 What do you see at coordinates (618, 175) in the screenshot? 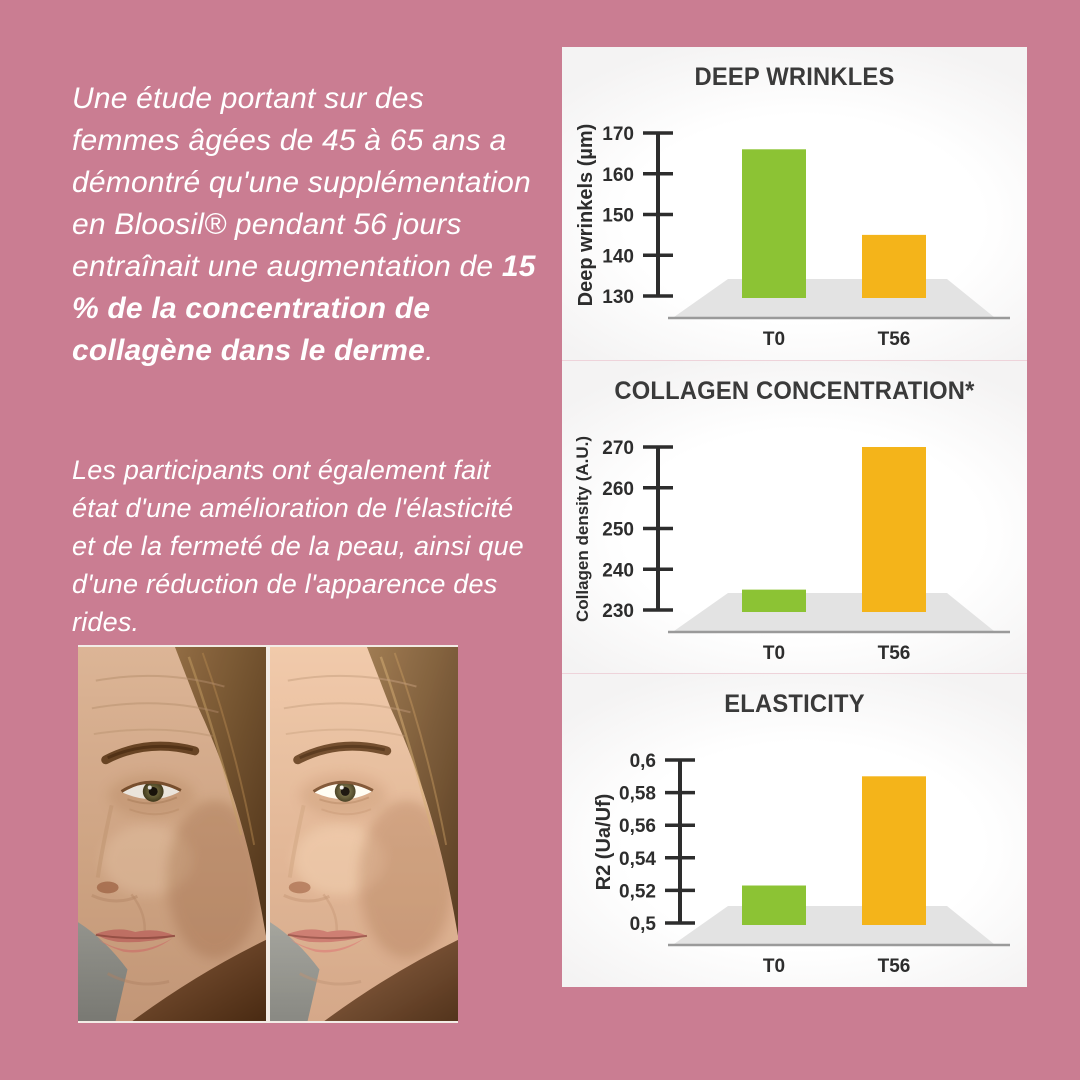
I see `svg-text: 160` at bounding box center [618, 175].